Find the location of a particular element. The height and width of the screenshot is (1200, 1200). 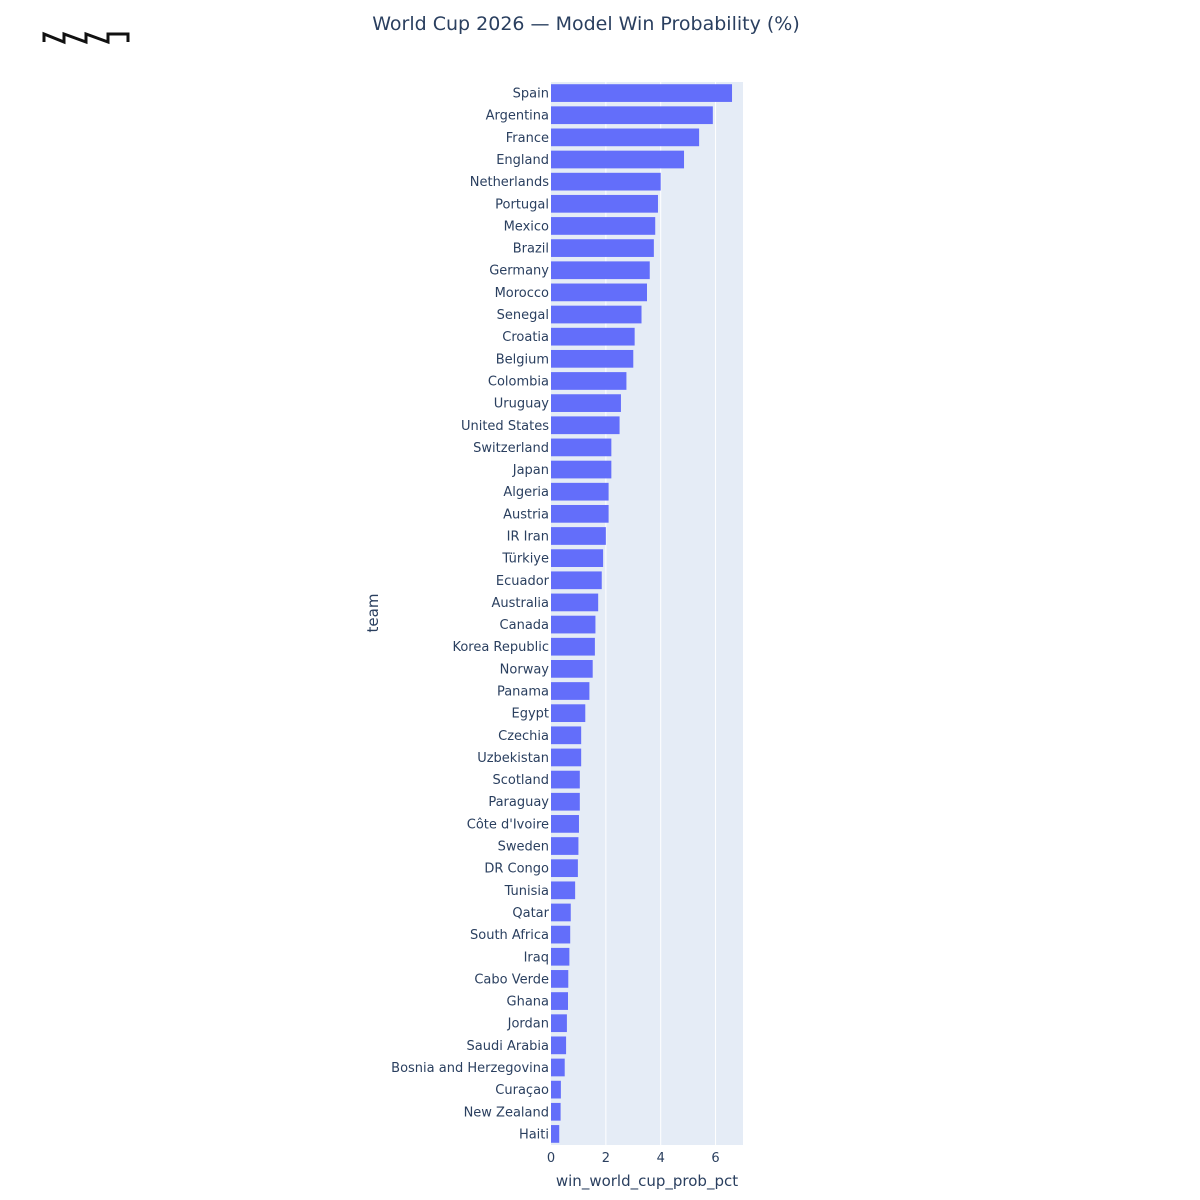

y-tick-label: Qatar is located at coordinates (530, 913).